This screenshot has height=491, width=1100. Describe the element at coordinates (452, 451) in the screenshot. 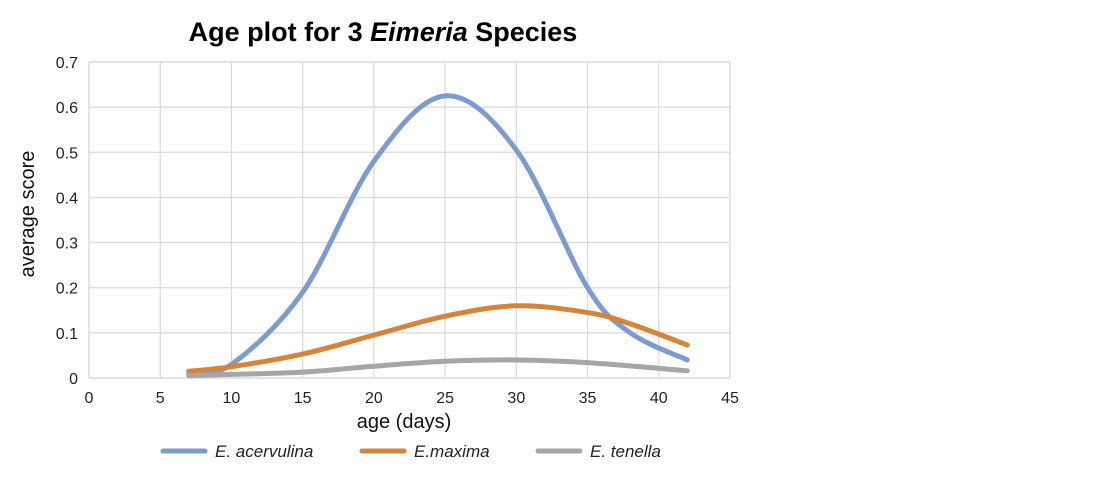

I see `legend-label: E.maxima` at that location.